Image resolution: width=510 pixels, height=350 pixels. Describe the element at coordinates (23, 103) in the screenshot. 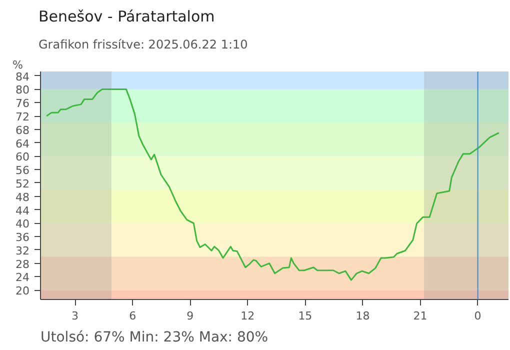

I see `y-tick-label: 76` at that location.